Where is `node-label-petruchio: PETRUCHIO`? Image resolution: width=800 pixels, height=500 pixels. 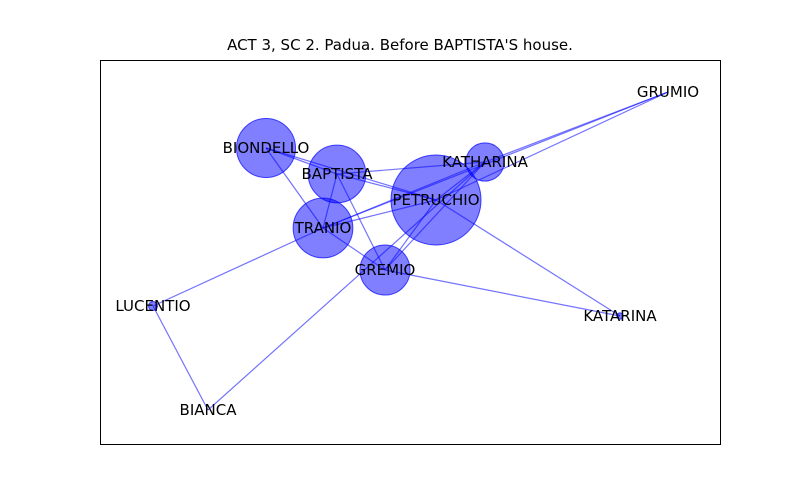
node-label-petruchio: PETRUCHIO is located at coordinates (435, 200).